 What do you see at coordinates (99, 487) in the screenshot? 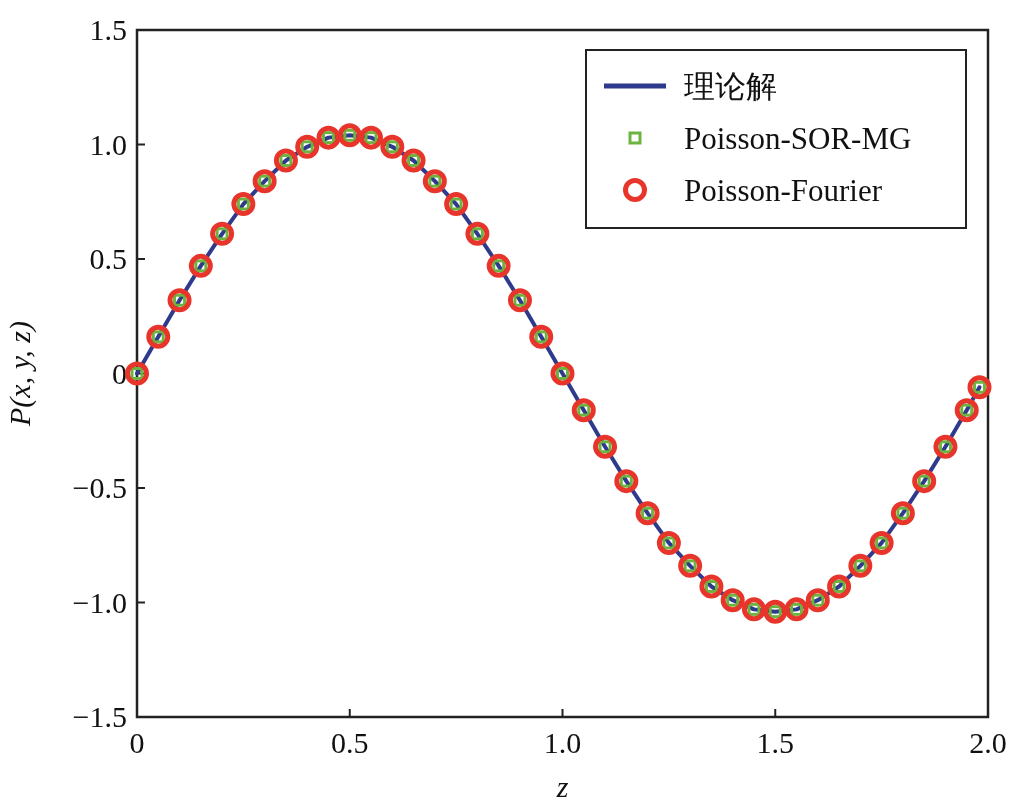
I see `y-tick-label: −0.5` at bounding box center [99, 487].